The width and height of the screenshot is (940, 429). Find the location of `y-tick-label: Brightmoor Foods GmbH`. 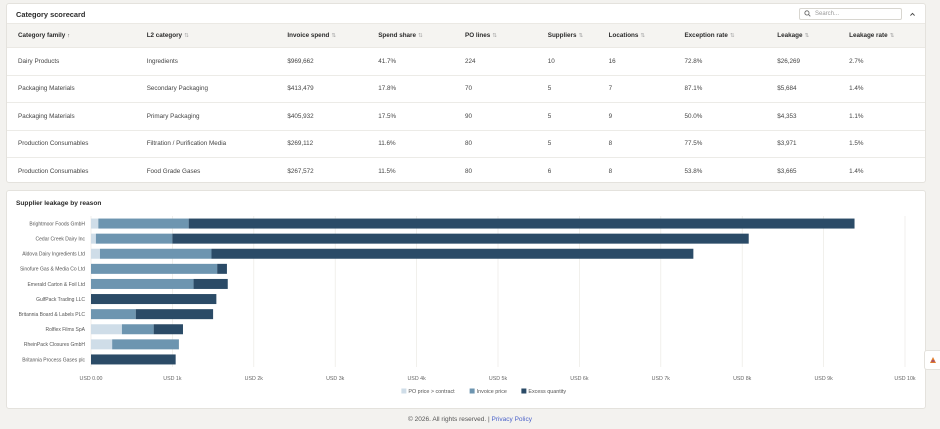

y-tick-label: Brightmoor Foods GmbH is located at coordinates (57, 224).